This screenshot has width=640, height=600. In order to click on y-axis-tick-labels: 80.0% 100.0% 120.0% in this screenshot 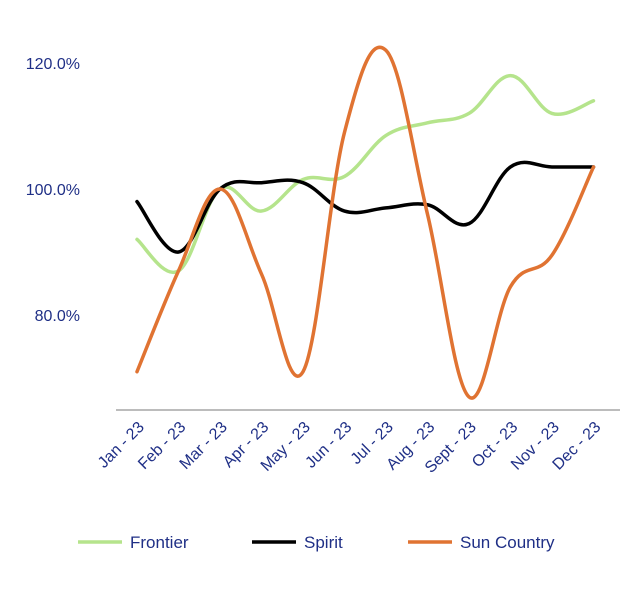, I will do `click(53, 190)`.